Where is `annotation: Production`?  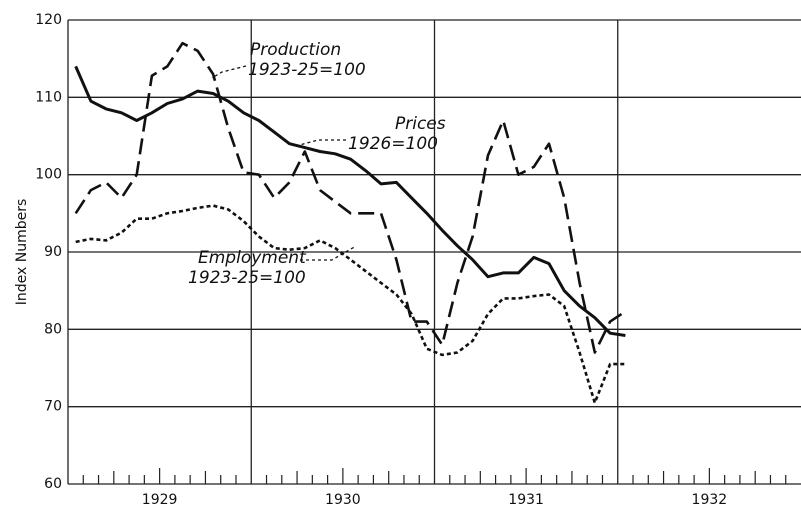 annotation: Production is located at coordinates (295, 50).